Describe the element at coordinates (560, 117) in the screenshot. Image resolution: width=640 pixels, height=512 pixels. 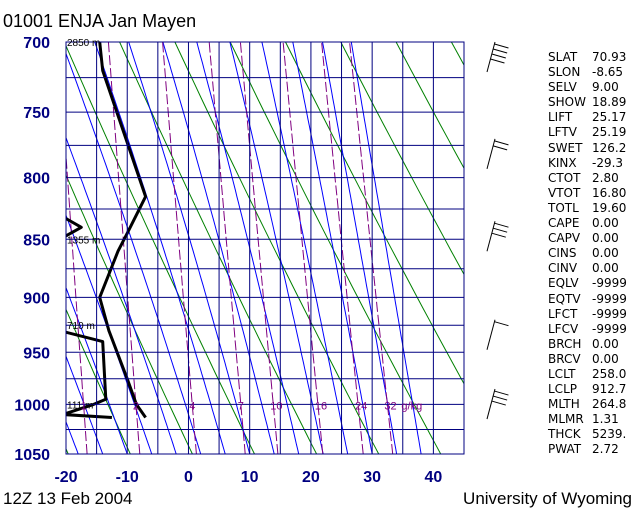
I see `index-name: LIFT` at that location.